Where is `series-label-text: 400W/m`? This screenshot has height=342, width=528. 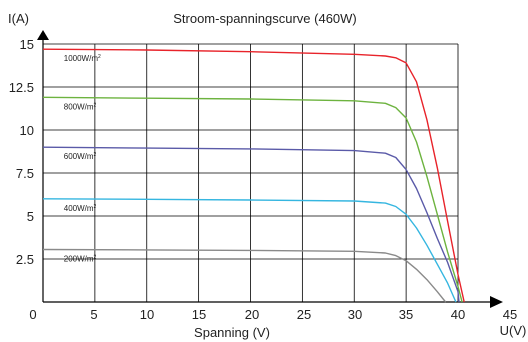
series-label-text: 400W/m is located at coordinates (79, 208).